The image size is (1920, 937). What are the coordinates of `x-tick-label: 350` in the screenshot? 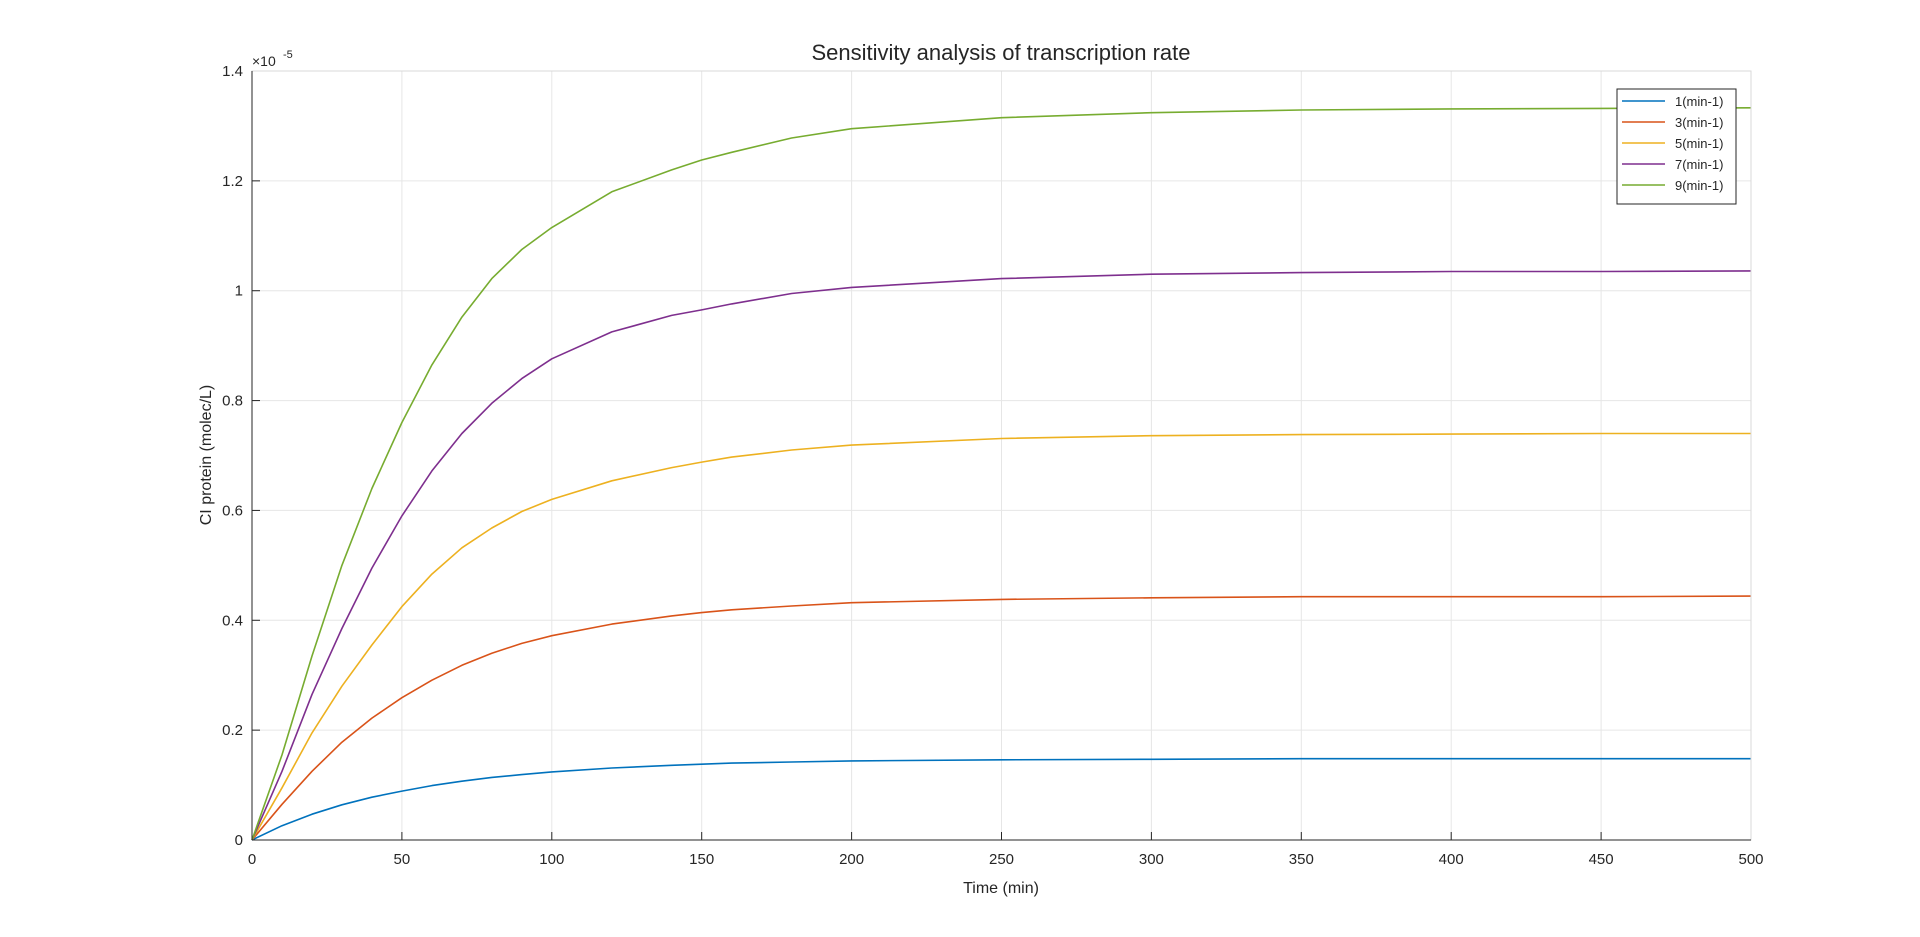 It's located at (1301, 859).